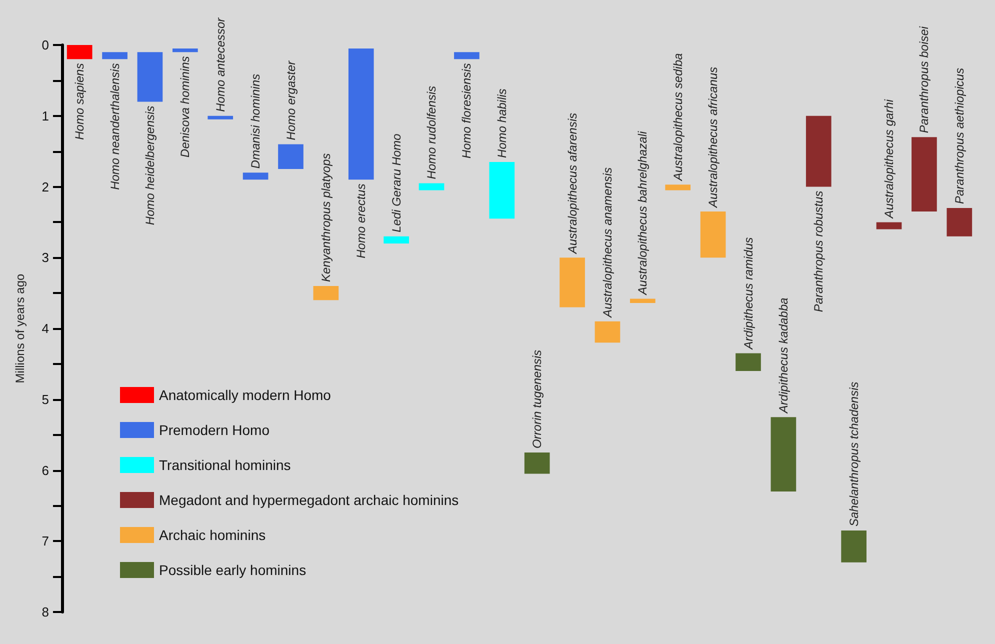 The width and height of the screenshot is (995, 644). I want to click on x-tick-label: Homo rudolfensis, so click(431, 133).